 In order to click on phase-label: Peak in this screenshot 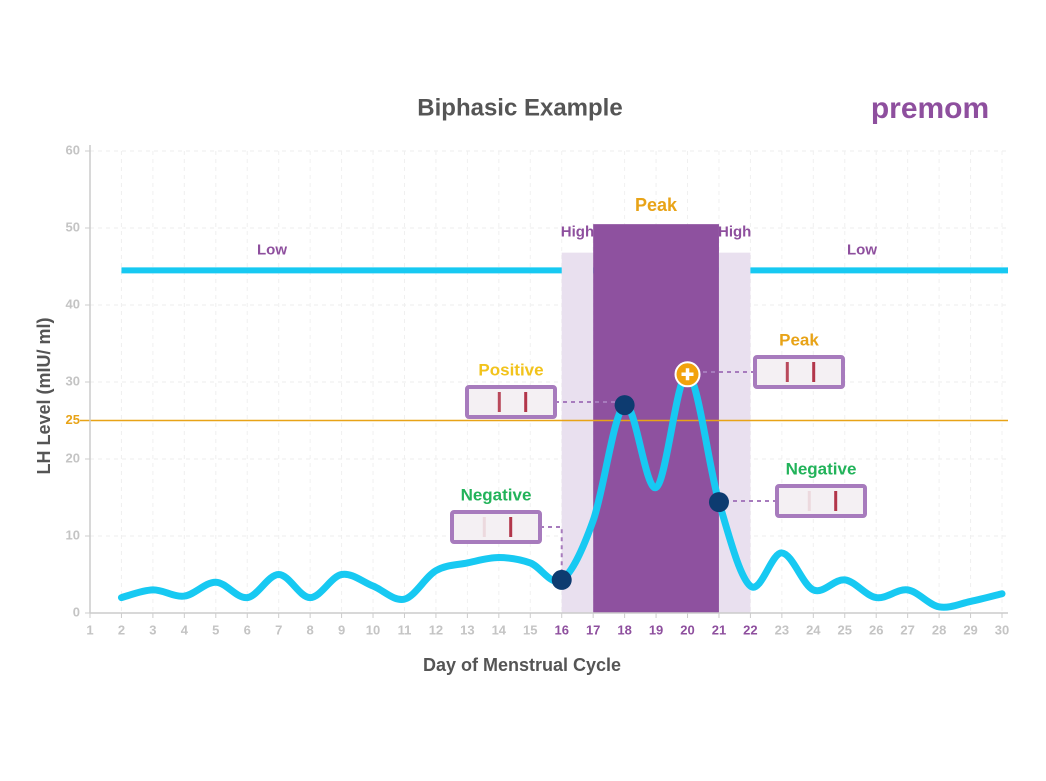, I will do `click(656, 205)`.